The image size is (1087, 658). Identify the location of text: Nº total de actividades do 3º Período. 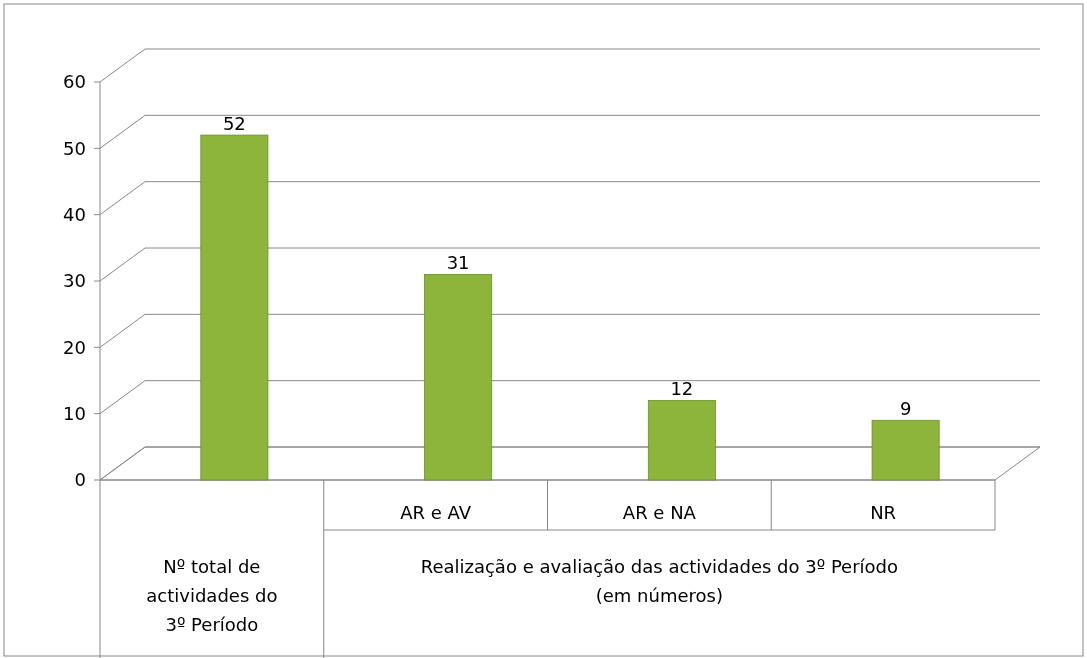
(212, 595).